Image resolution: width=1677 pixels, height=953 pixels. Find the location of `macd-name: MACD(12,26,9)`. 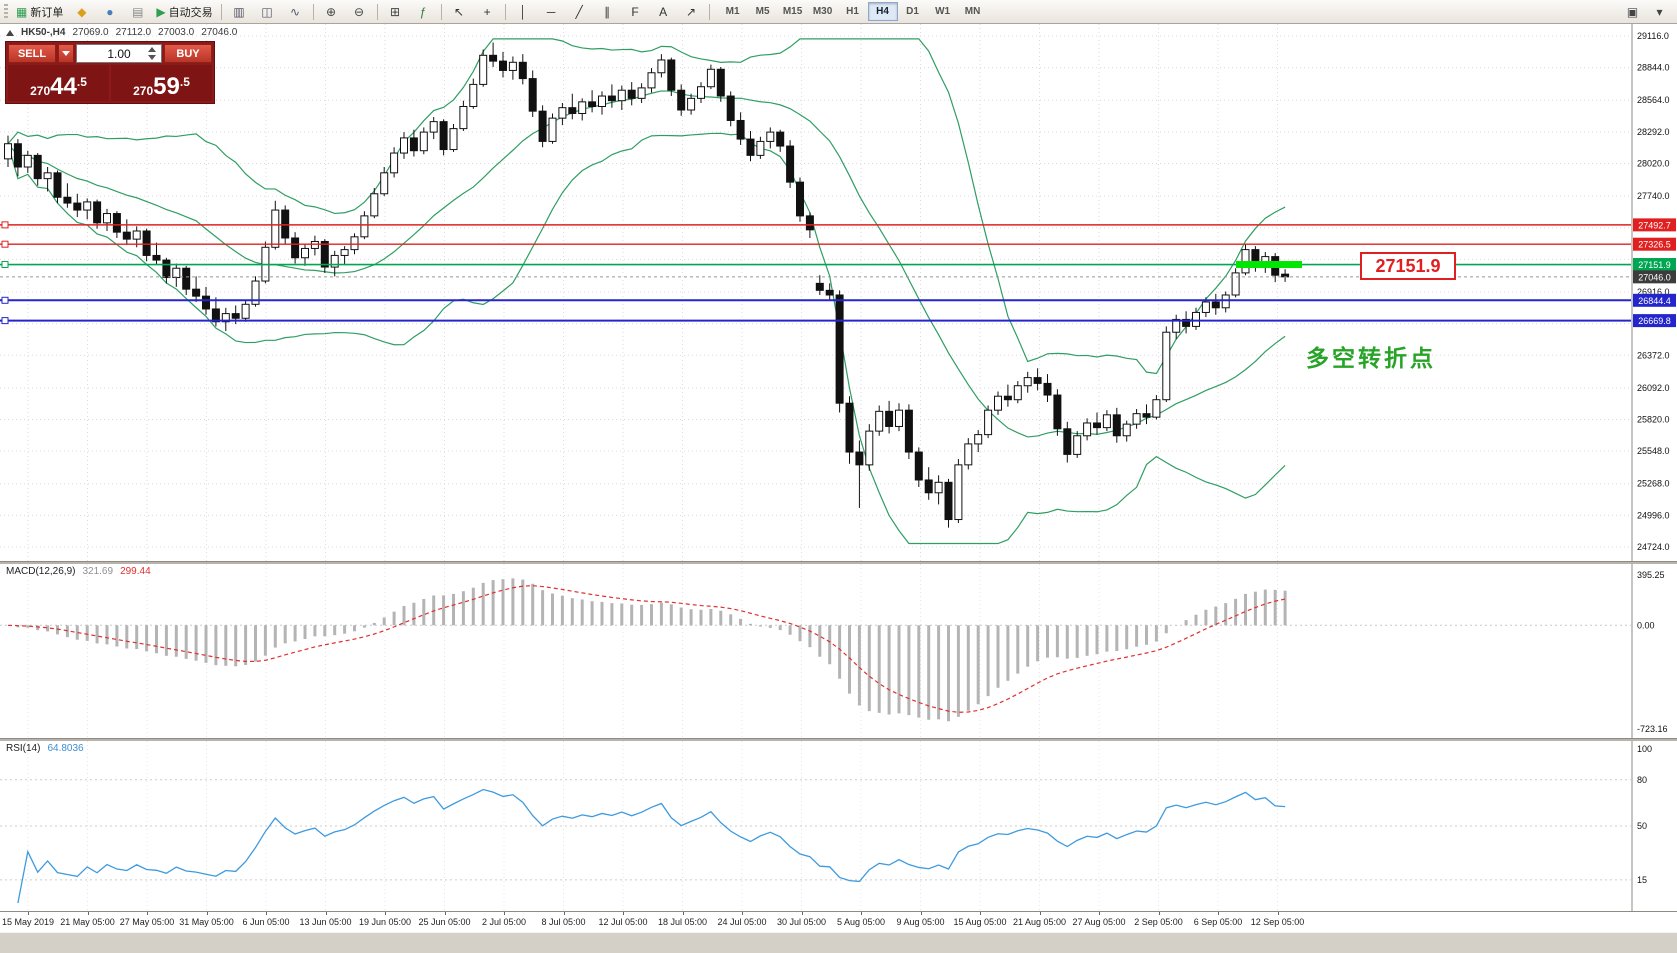

macd-name: MACD(12,26,9) is located at coordinates (41, 571).